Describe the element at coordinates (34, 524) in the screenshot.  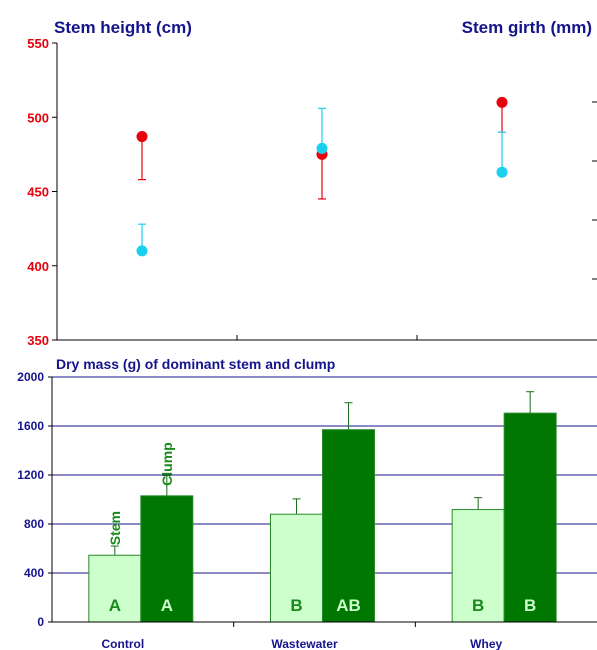
I see `bottom-y-tick-label: 800` at that location.